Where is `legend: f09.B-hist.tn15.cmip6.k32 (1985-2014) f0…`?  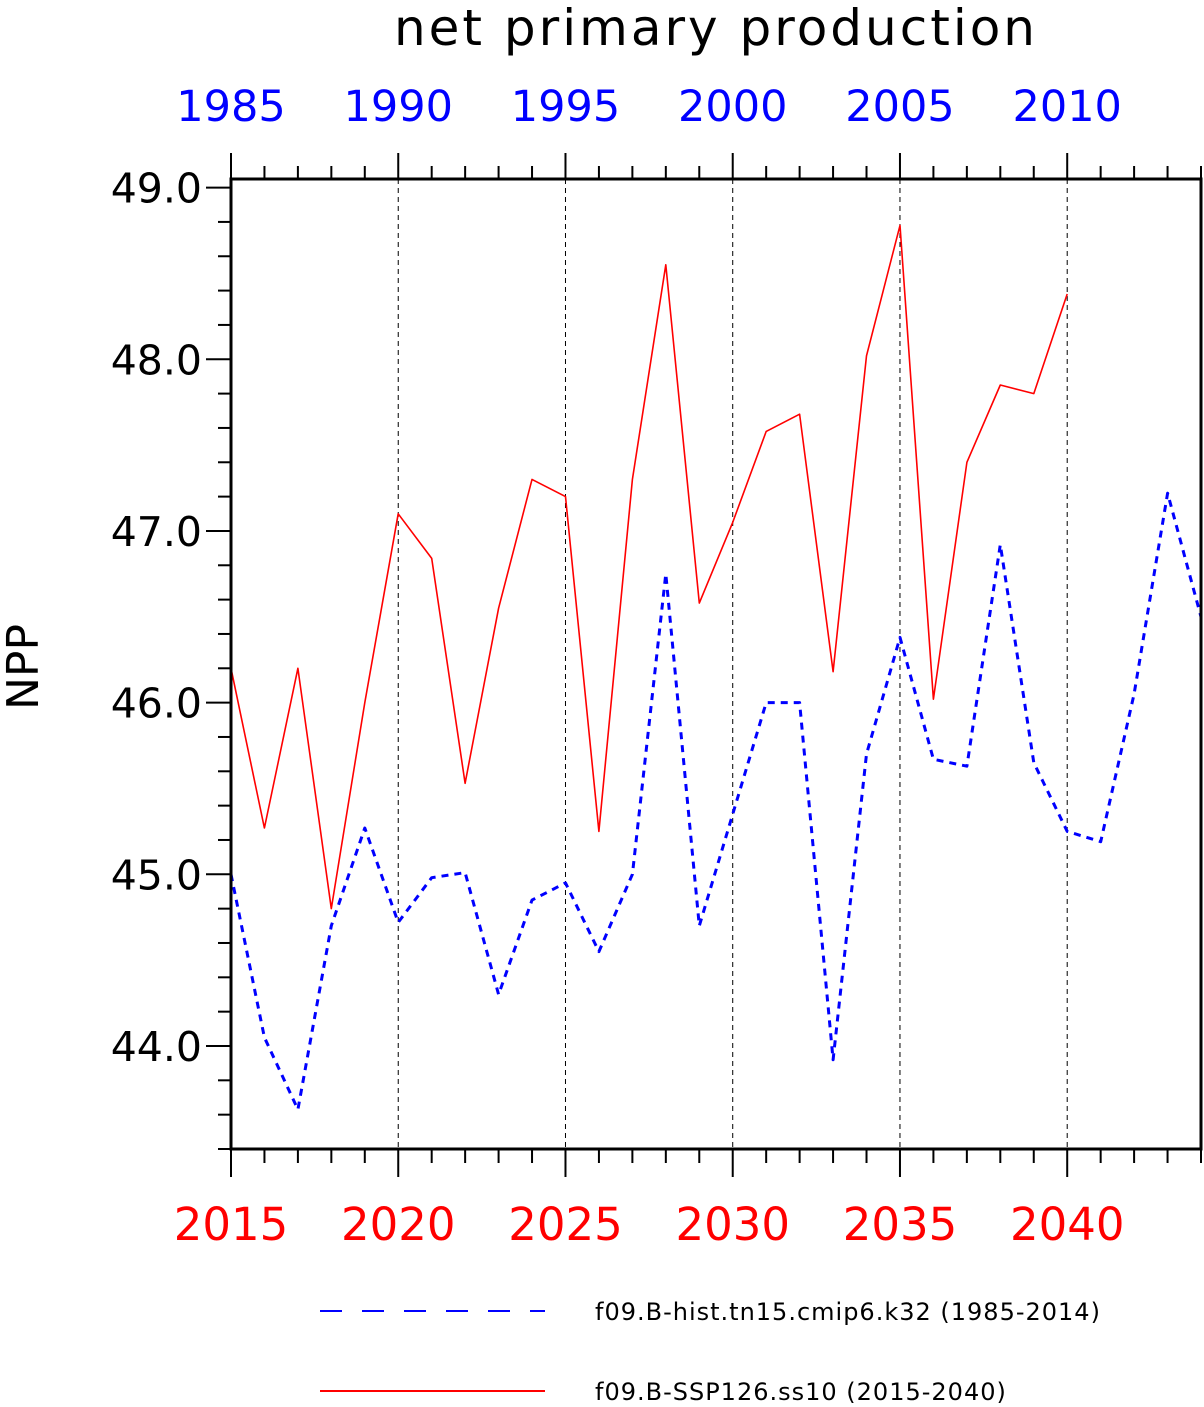
legend: f09.B-hist.tn15.cmip6.k32 (1985-2014) f0… is located at coordinates (710, 1352).